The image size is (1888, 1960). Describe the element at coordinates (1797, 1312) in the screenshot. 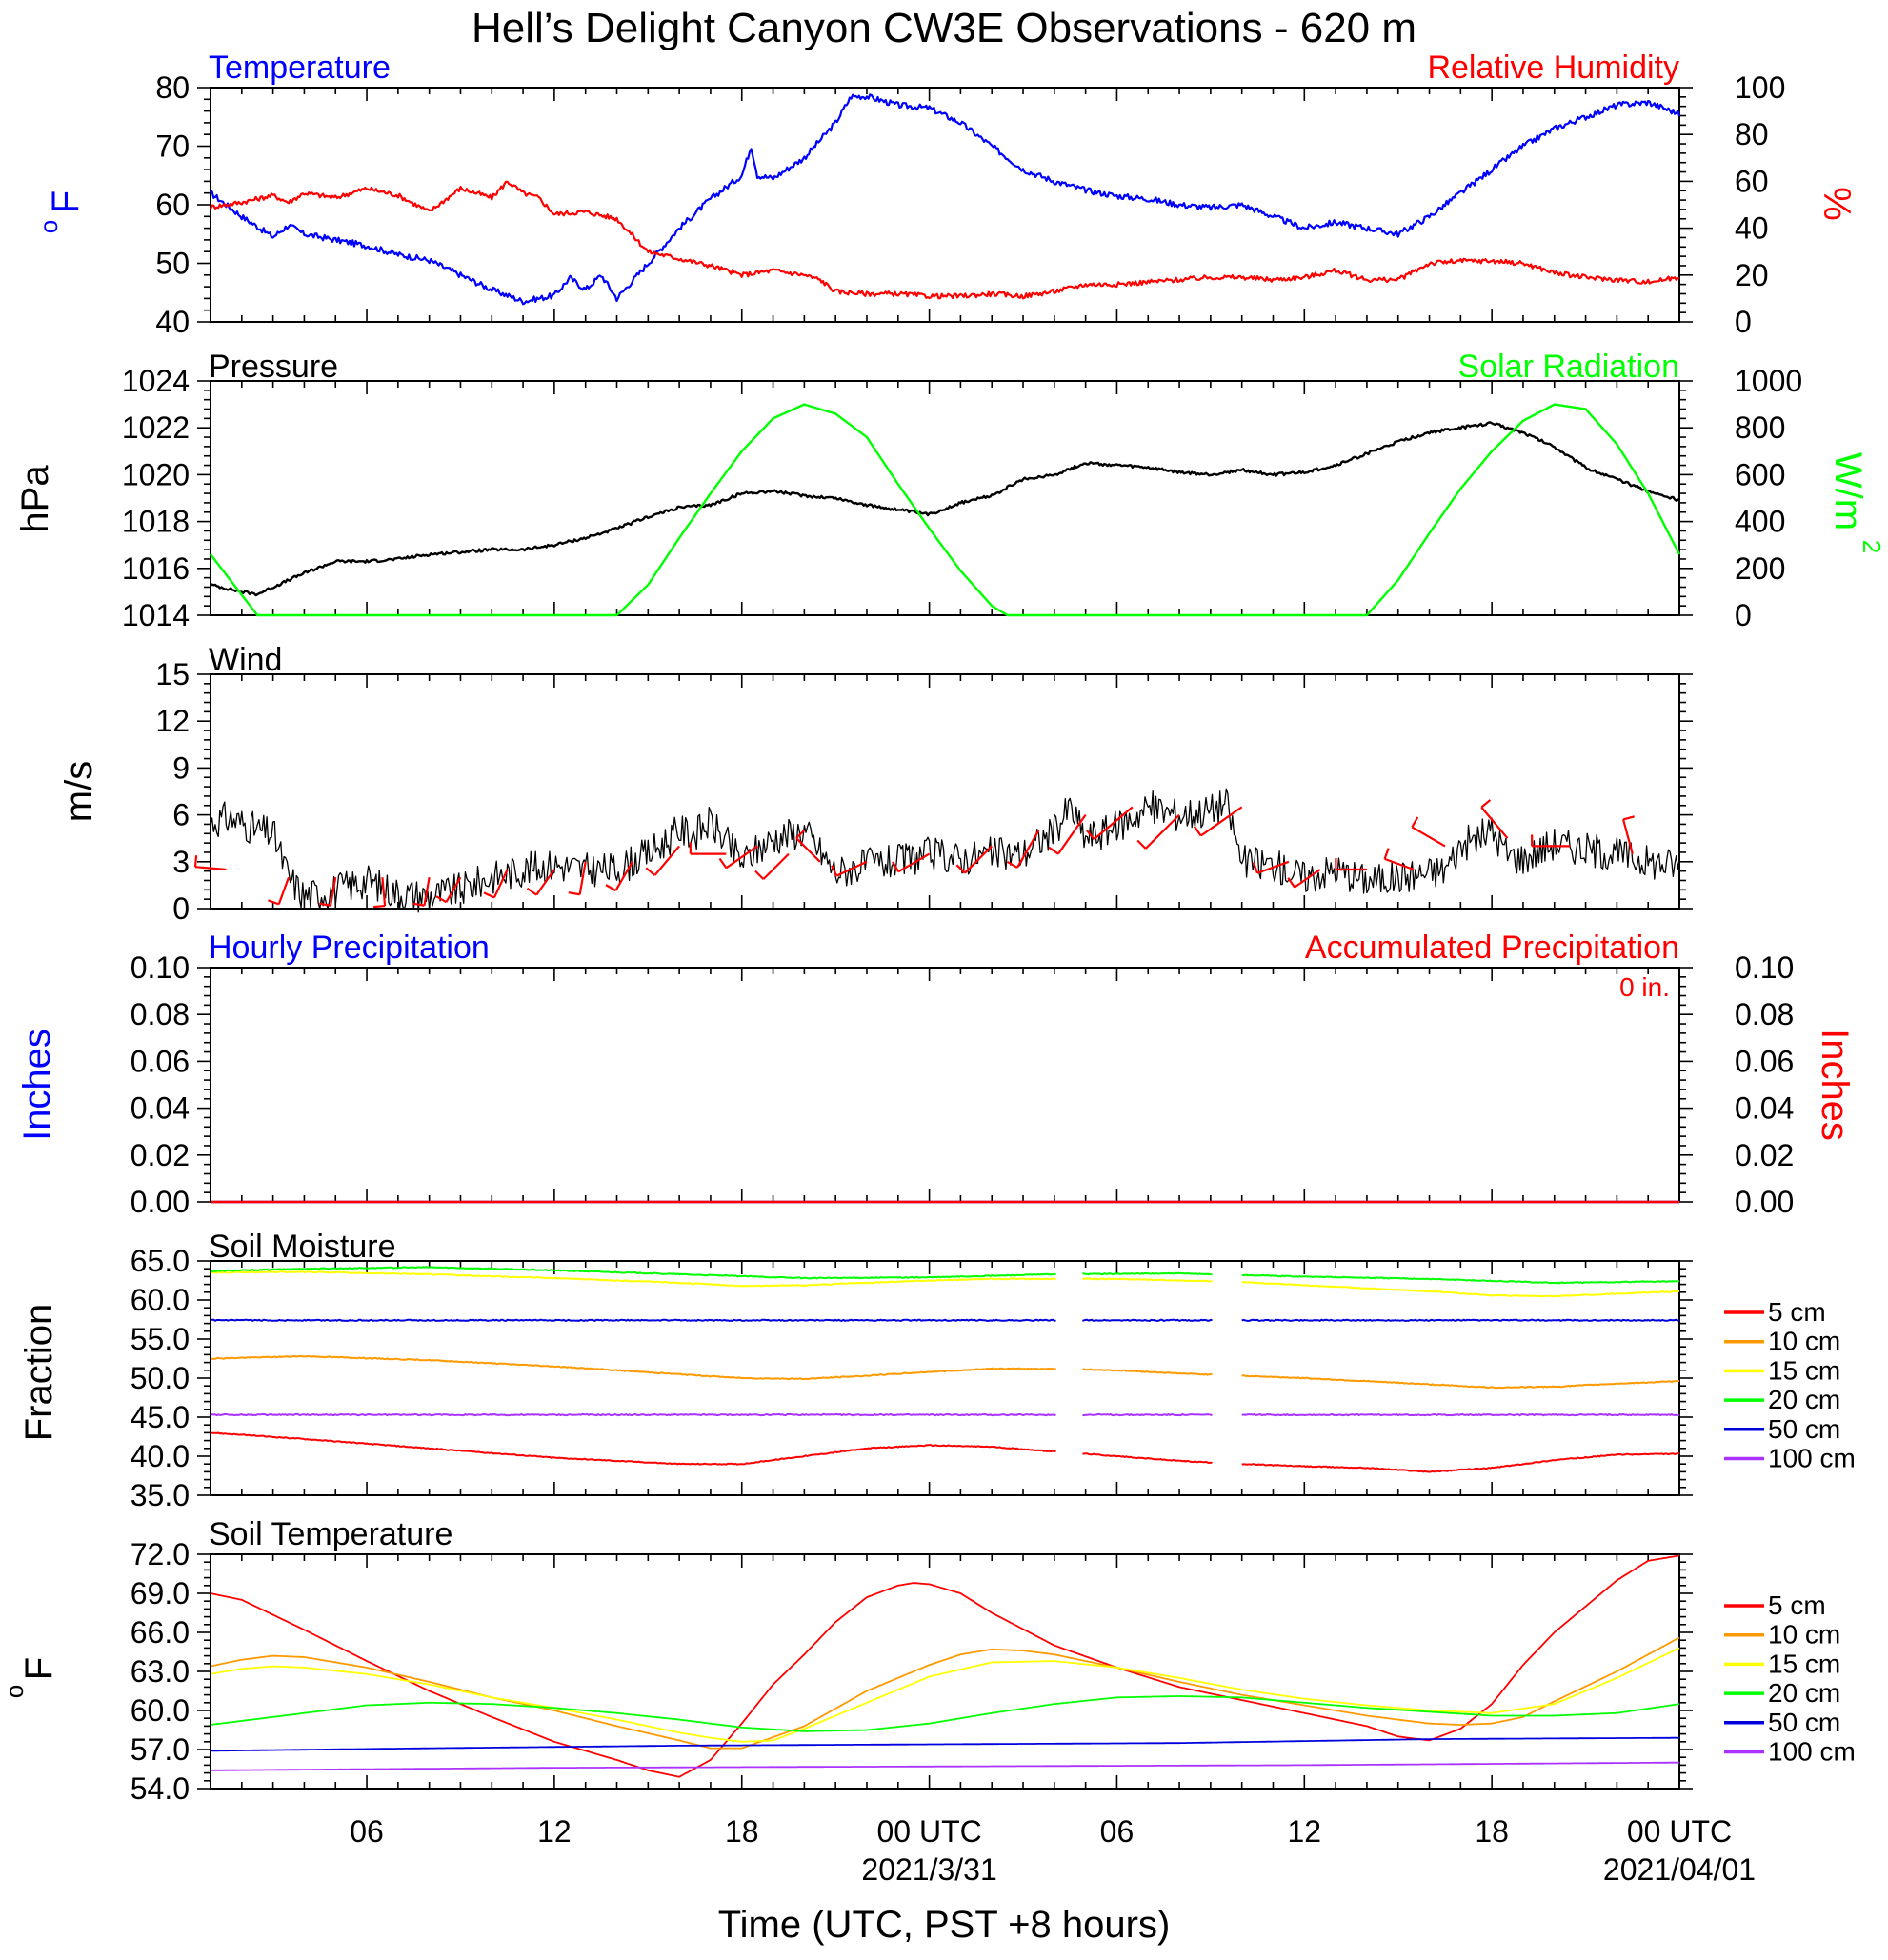

I see `legend-label: 5 cm` at that location.